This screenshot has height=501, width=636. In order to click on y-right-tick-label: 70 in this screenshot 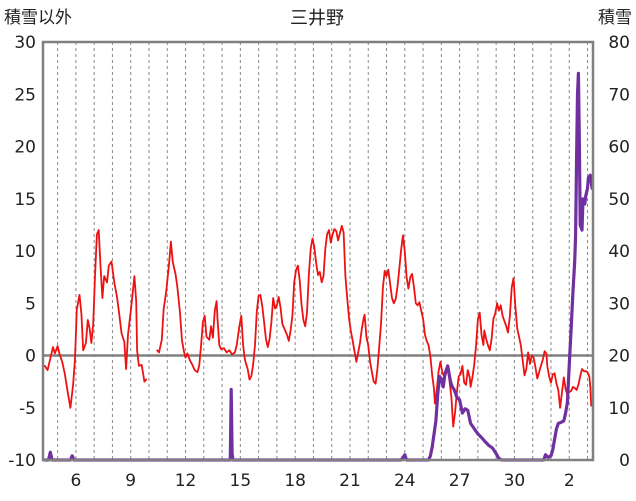, I will do `click(619, 95)`.